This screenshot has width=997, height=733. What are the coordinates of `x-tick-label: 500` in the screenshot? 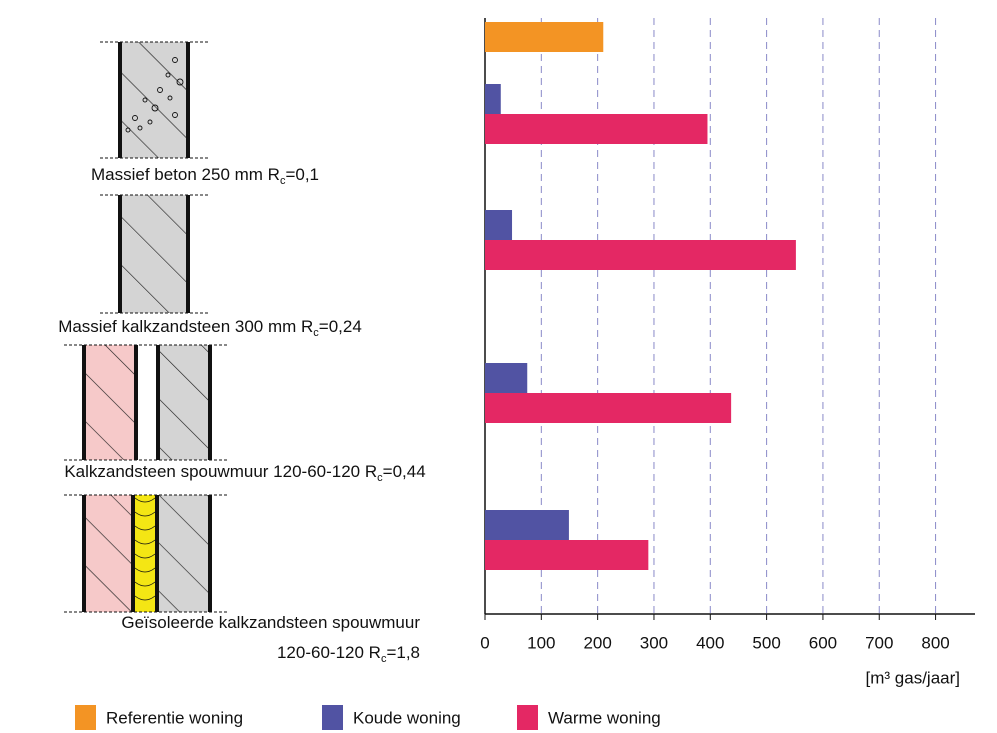 It's located at (766, 642).